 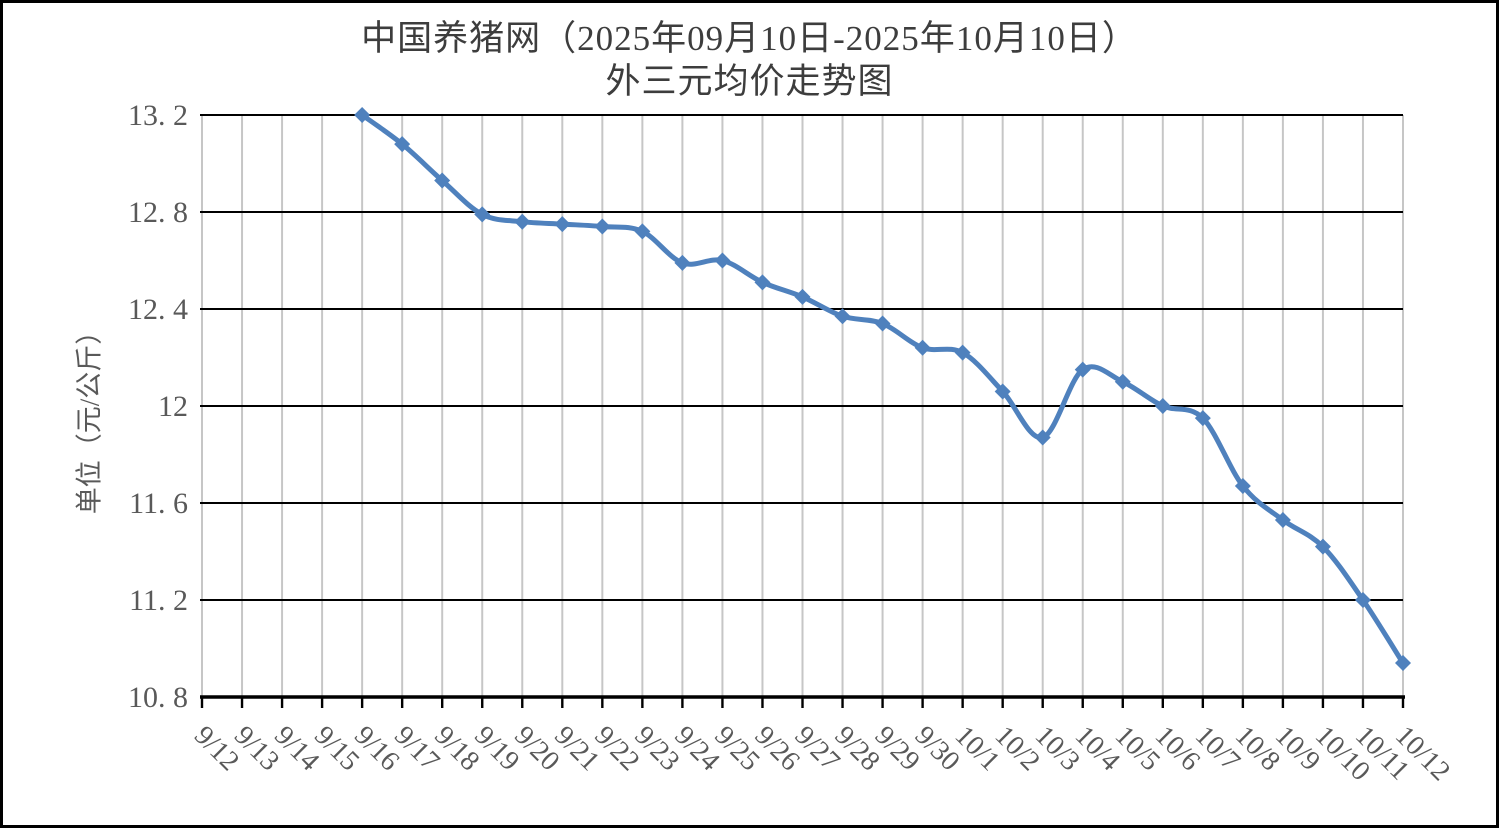 I want to click on y-tick-label: 13. 2, so click(x=158, y=115).